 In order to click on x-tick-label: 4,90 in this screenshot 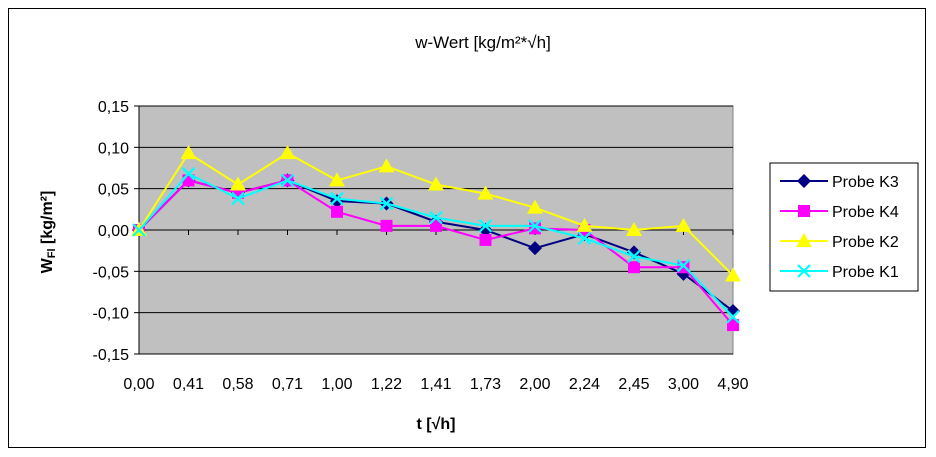, I will do `click(732, 384)`.